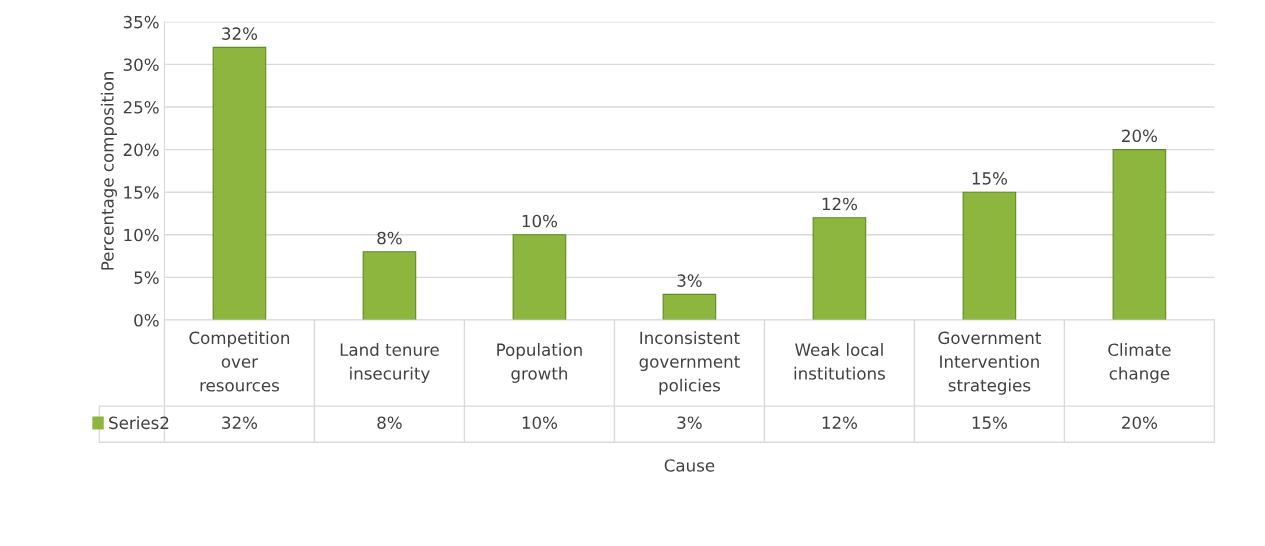 The height and width of the screenshot is (546, 1265). I want to click on y-tick-label: 30%, so click(141, 64).